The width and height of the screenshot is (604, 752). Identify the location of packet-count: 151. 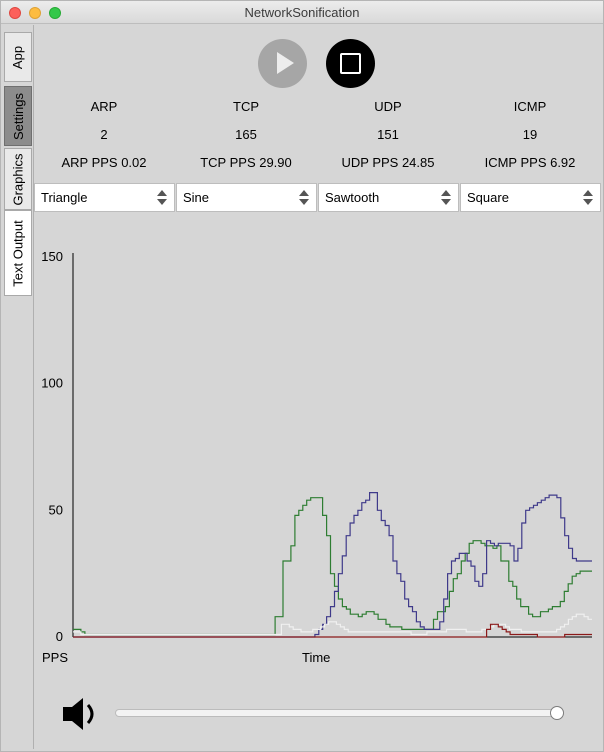
(388, 134).